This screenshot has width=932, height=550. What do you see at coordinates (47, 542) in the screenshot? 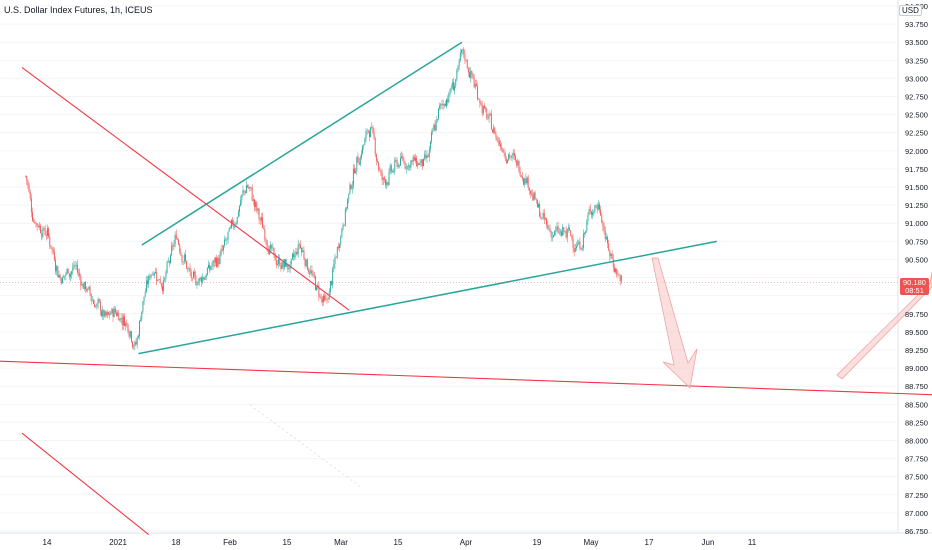
I see `time-tick-label: 14` at bounding box center [47, 542].